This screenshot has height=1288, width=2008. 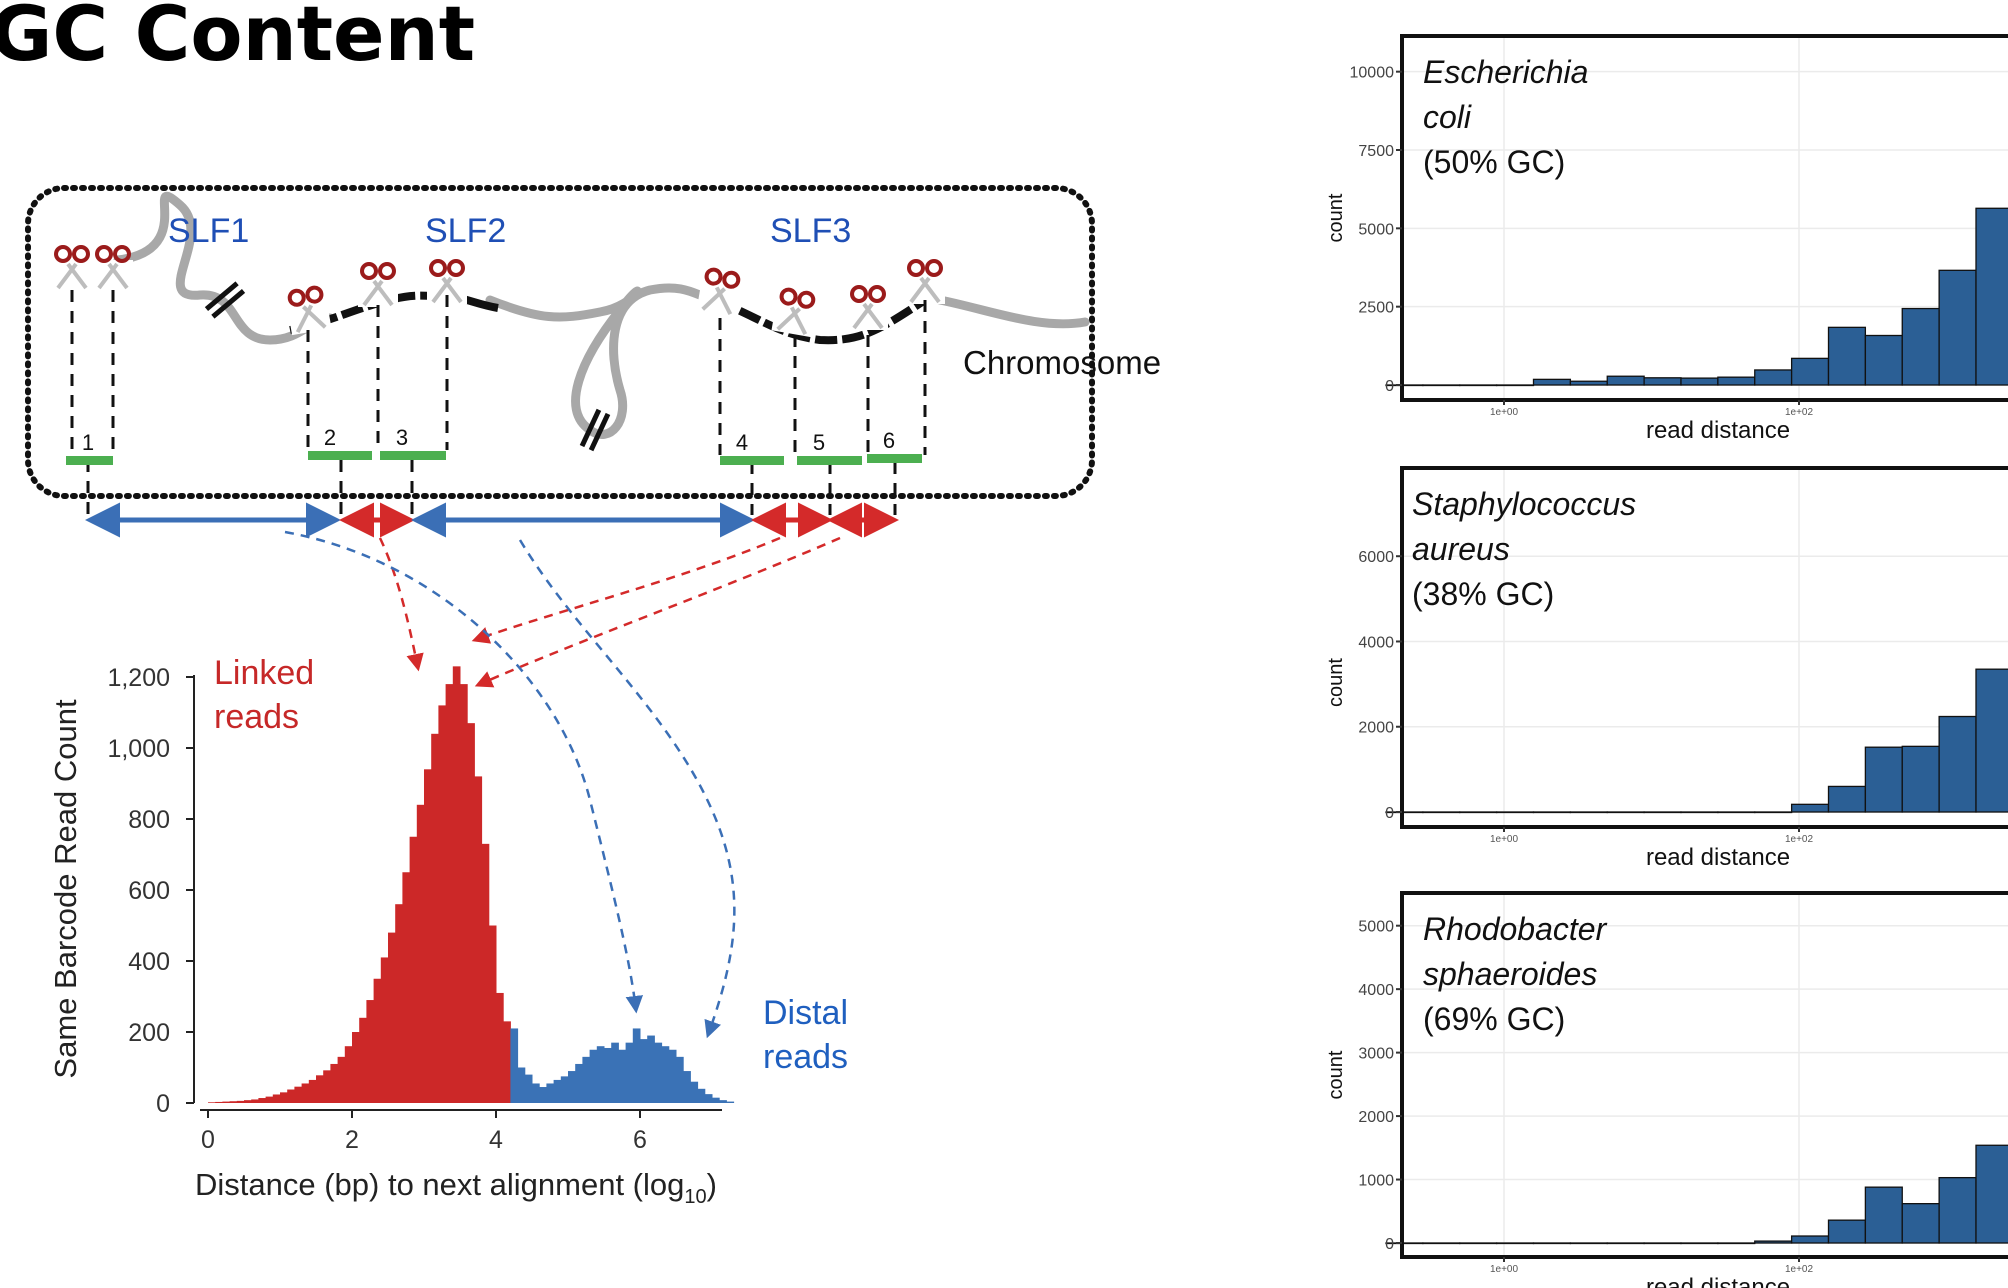 I want to click on y-tick-label: 1000, so click(x=1376, y=1181).